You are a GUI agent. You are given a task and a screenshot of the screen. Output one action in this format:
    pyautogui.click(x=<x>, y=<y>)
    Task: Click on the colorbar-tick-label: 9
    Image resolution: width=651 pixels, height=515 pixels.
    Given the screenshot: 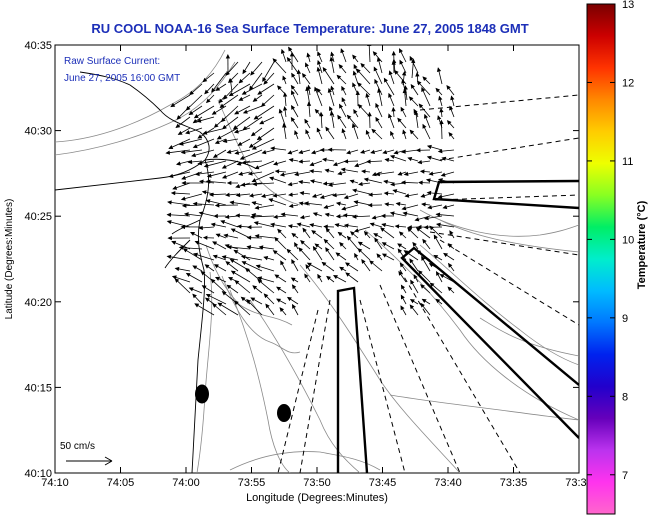 What is the action you would take?
    pyautogui.click(x=625, y=319)
    